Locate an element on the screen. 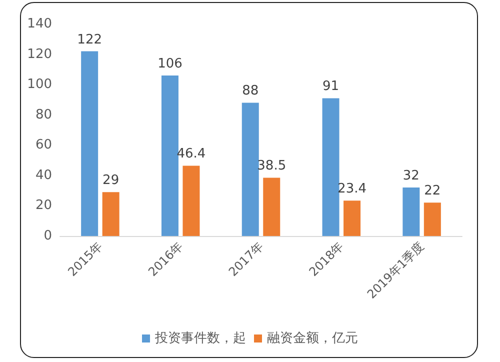  legend-label: 投资事件数，起 is located at coordinates (200, 338).